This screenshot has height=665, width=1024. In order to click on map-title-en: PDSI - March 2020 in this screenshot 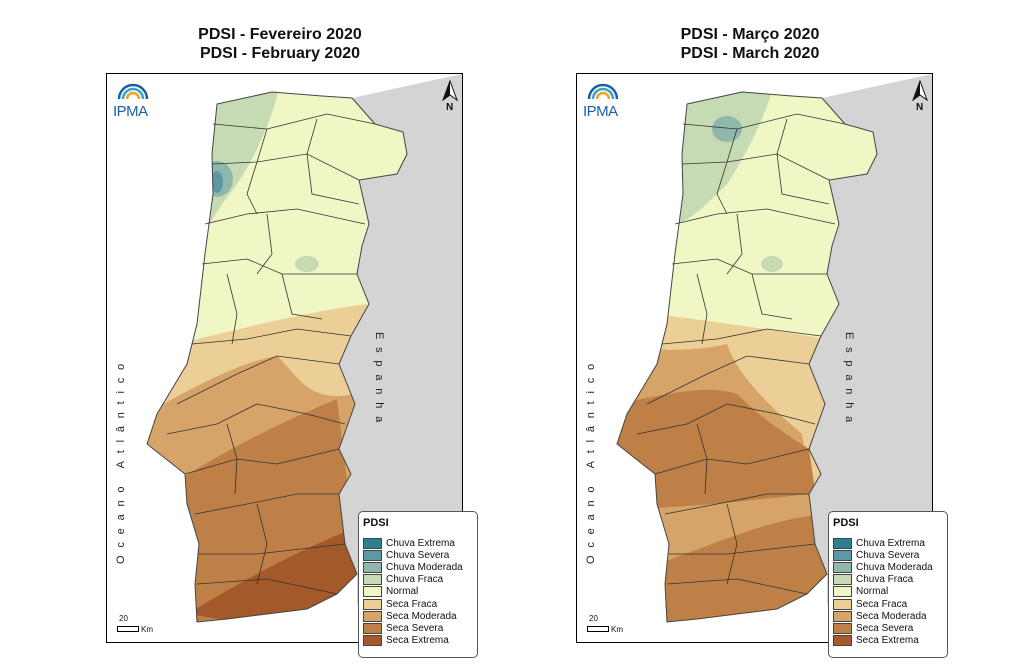, I will do `click(750, 53)`.